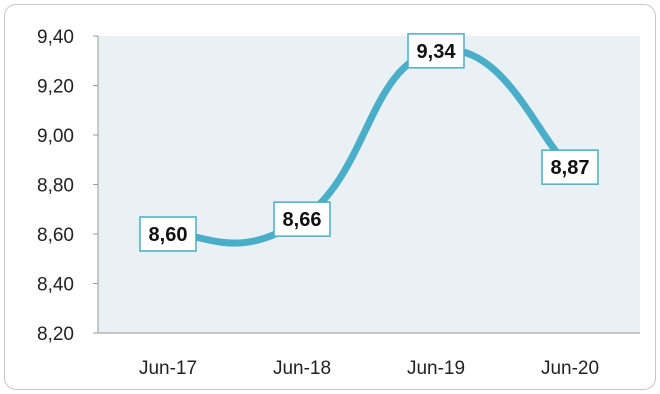 This screenshot has width=660, height=394. Describe the element at coordinates (369, 368) in the screenshot. I see `x-axis-ticks: Jun-17 Jun-18 Jun-19 Jun-20` at that location.